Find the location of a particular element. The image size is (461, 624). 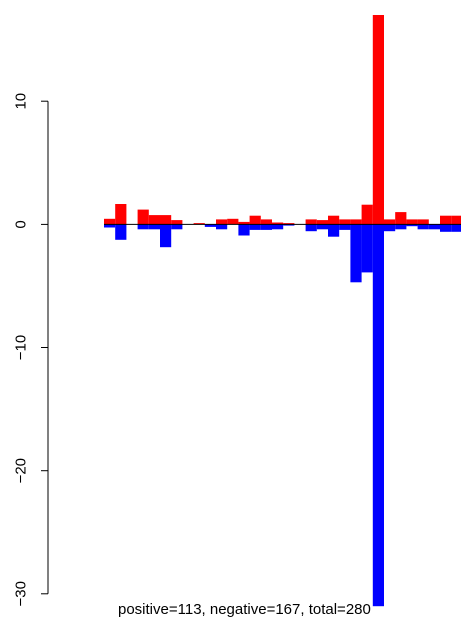

y-tick-label-3: −20 is located at coordinates (20, 470).